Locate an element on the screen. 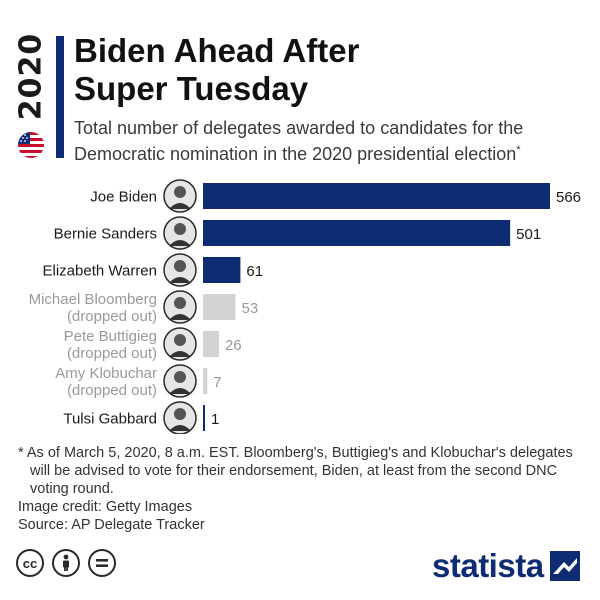 Image resolution: width=600 pixels, height=600 pixels. title-accent-bar is located at coordinates (60, 97).